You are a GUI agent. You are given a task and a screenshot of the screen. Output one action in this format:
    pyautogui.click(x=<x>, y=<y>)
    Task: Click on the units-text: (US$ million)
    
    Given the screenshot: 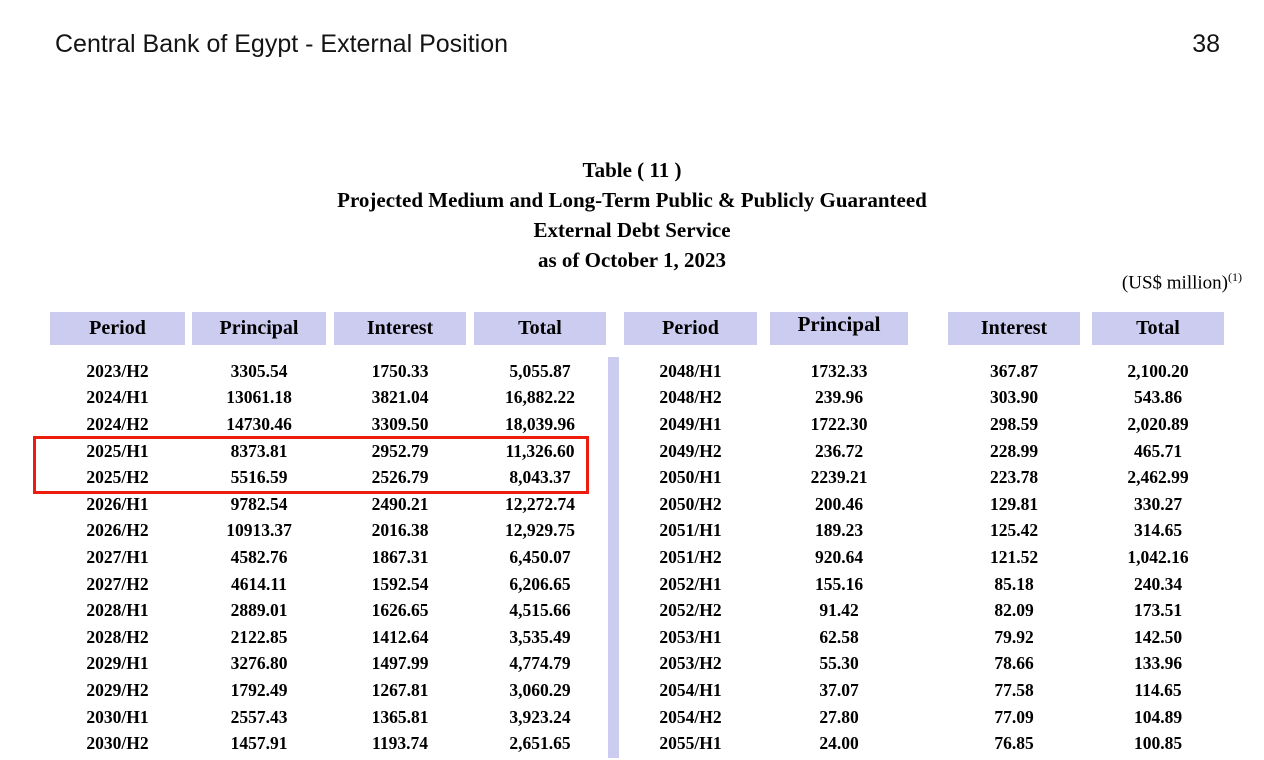 What is the action you would take?
    pyautogui.click(x=1174, y=283)
    